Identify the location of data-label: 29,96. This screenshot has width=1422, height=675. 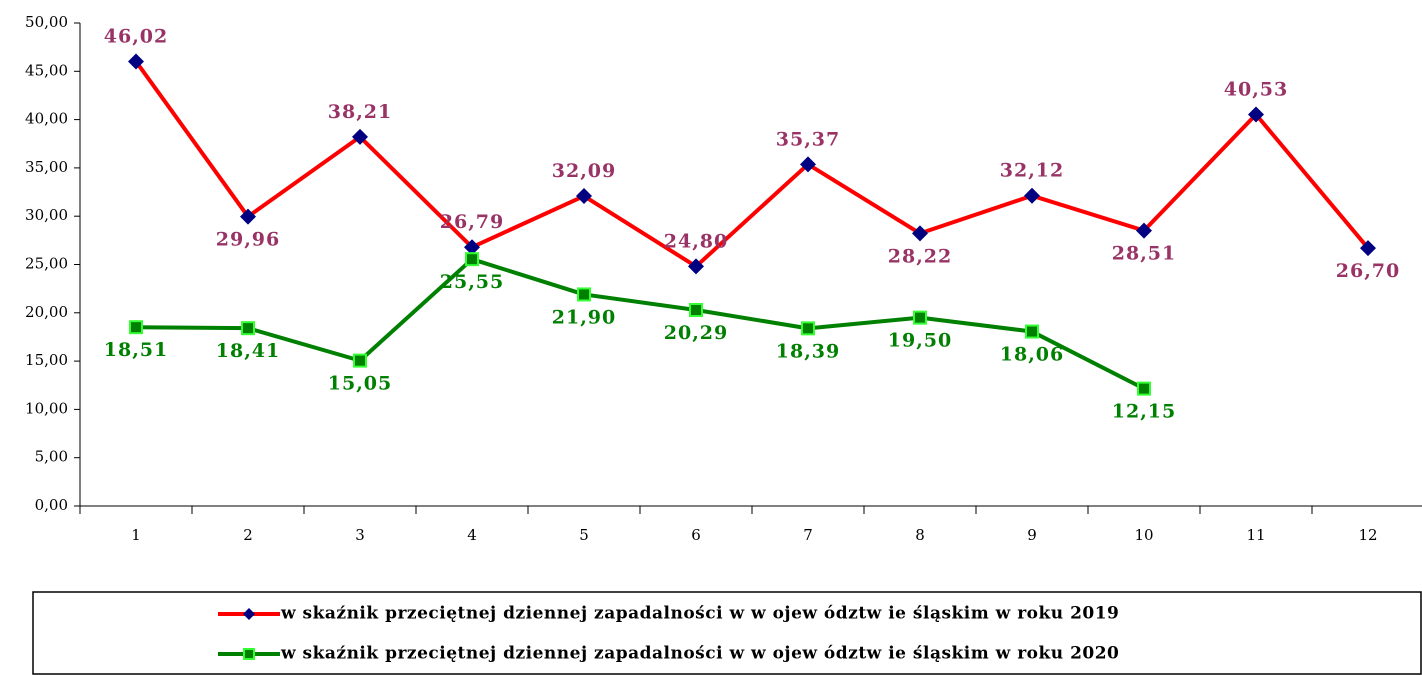
(248, 240).